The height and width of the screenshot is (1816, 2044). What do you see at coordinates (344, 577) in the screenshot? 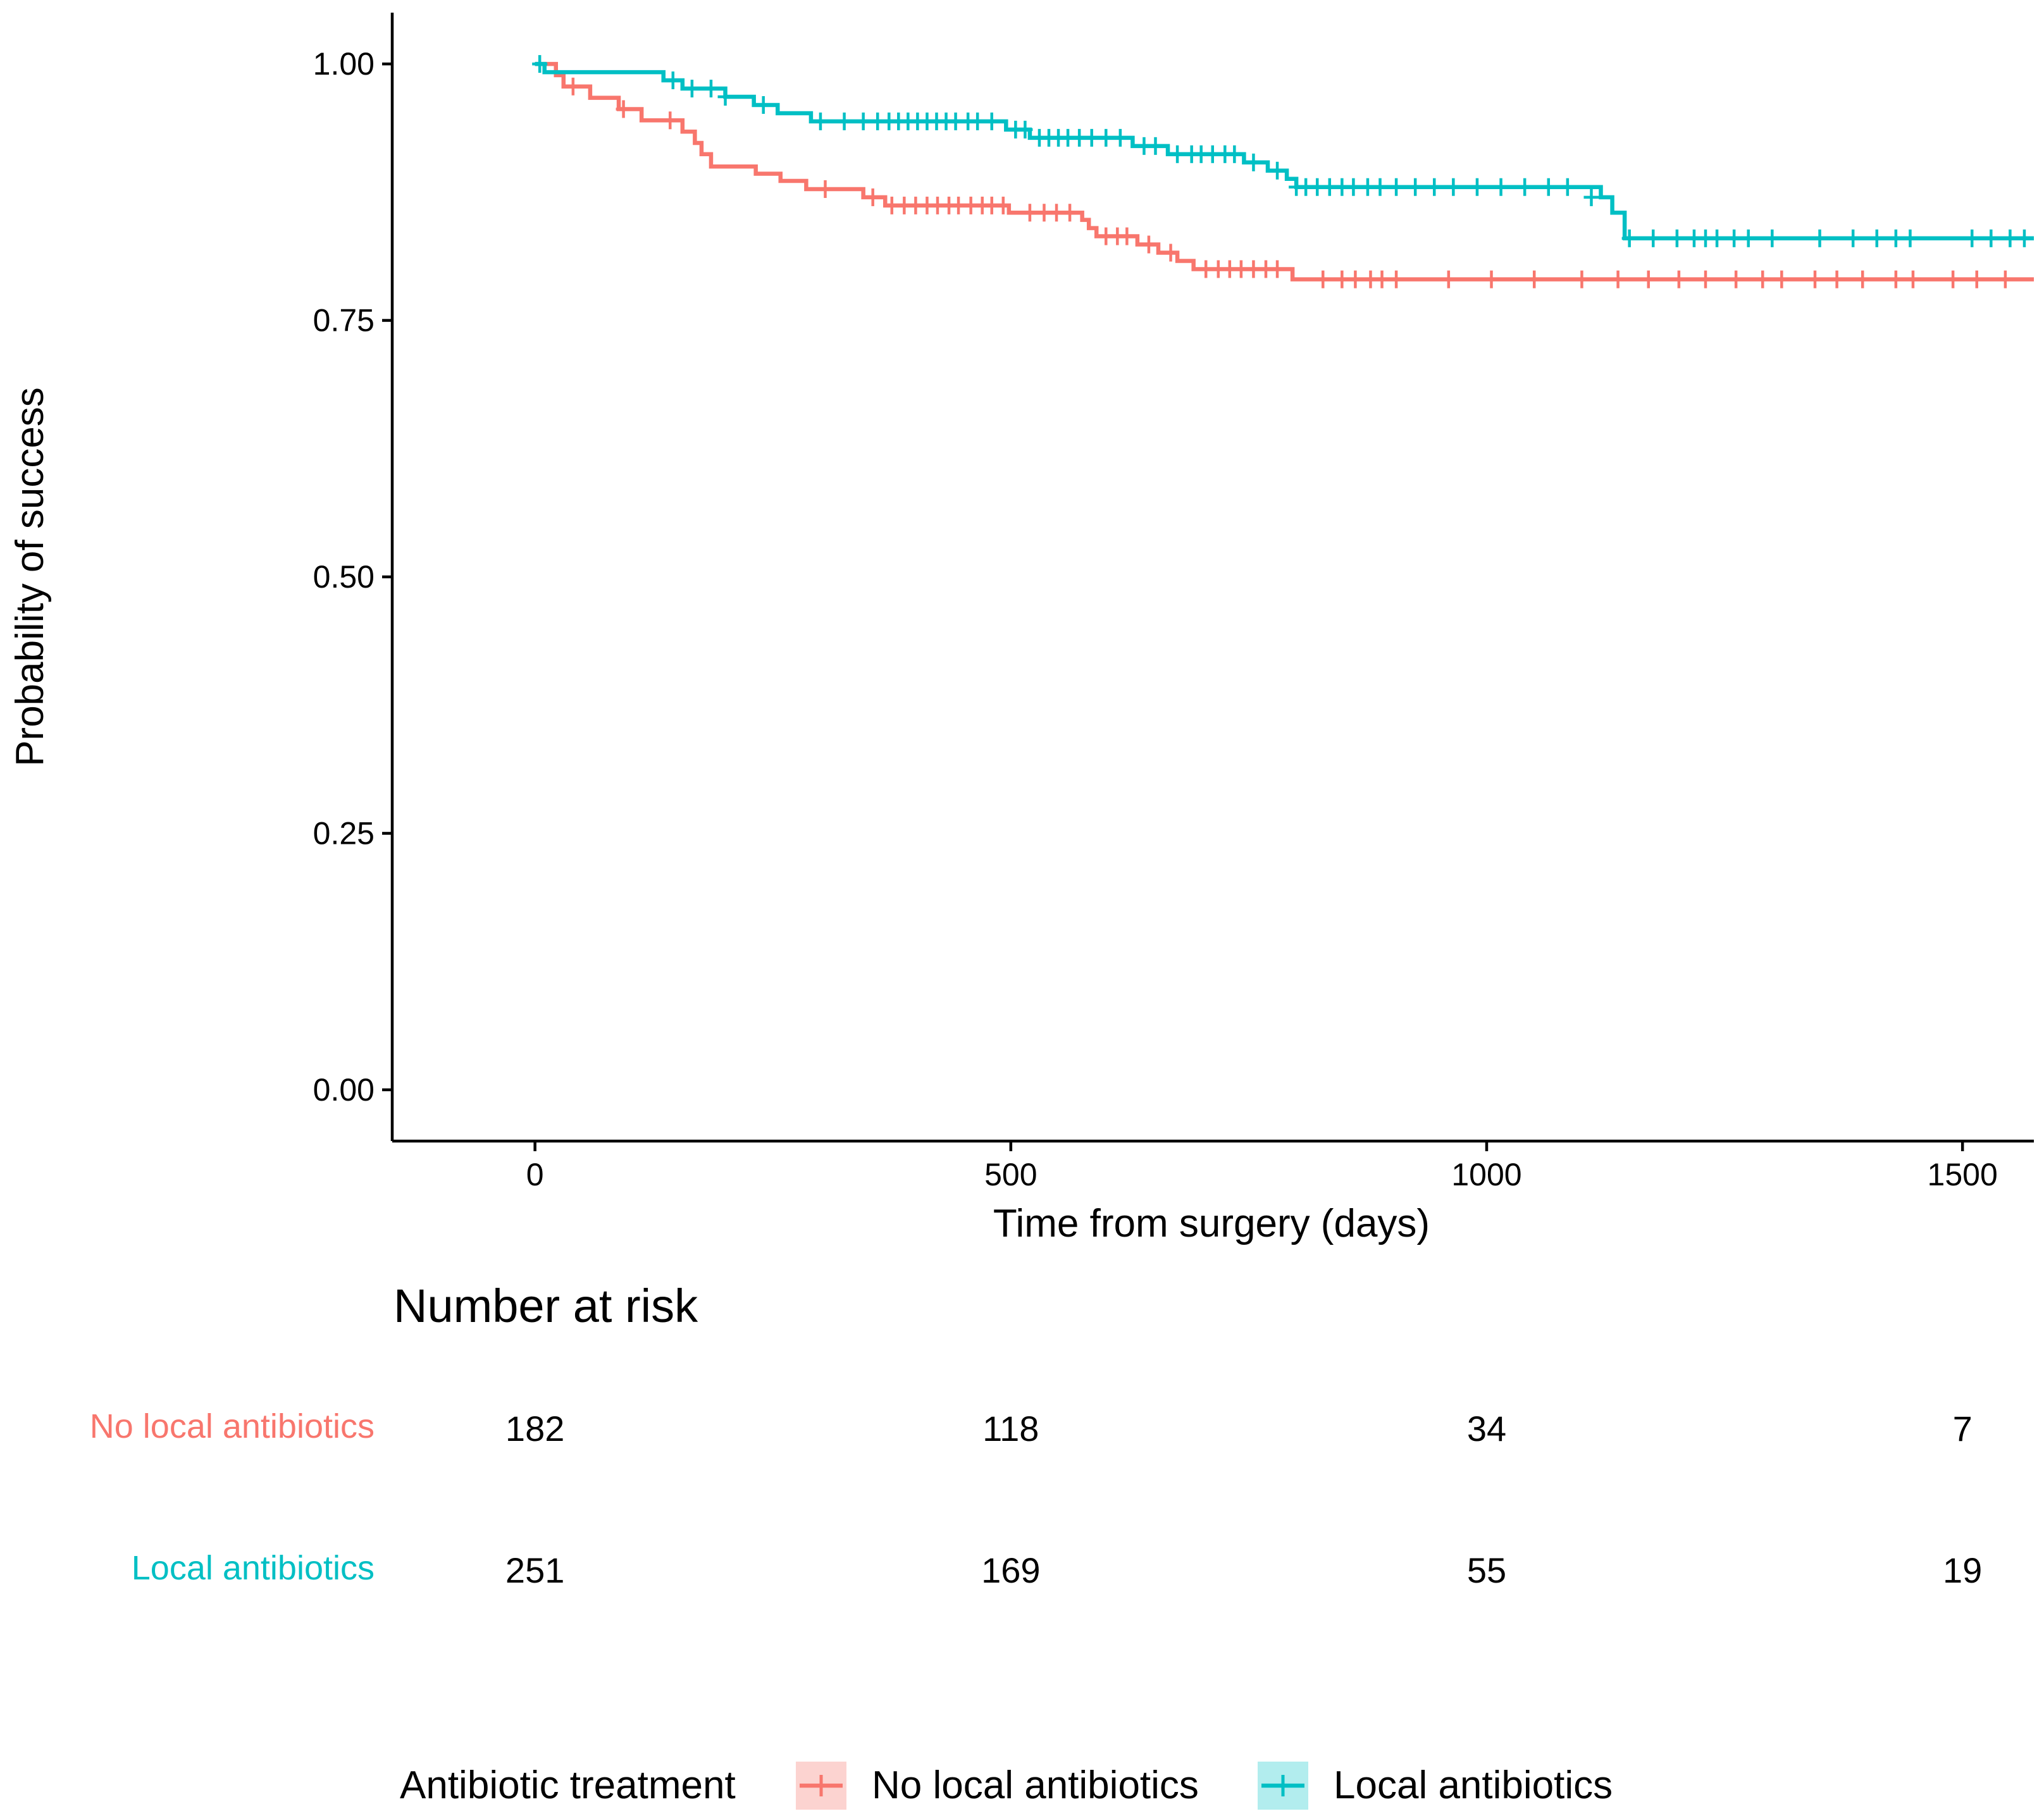
I see `y-tick-label: 0.50` at bounding box center [344, 577].